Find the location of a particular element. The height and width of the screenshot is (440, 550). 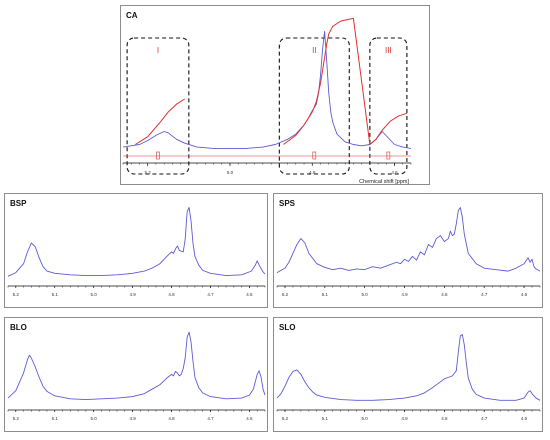

panel-slo: SLO 5.2 5.1 5.0 4.9 4.8 4.7 4.6 is located at coordinates (408, 374).